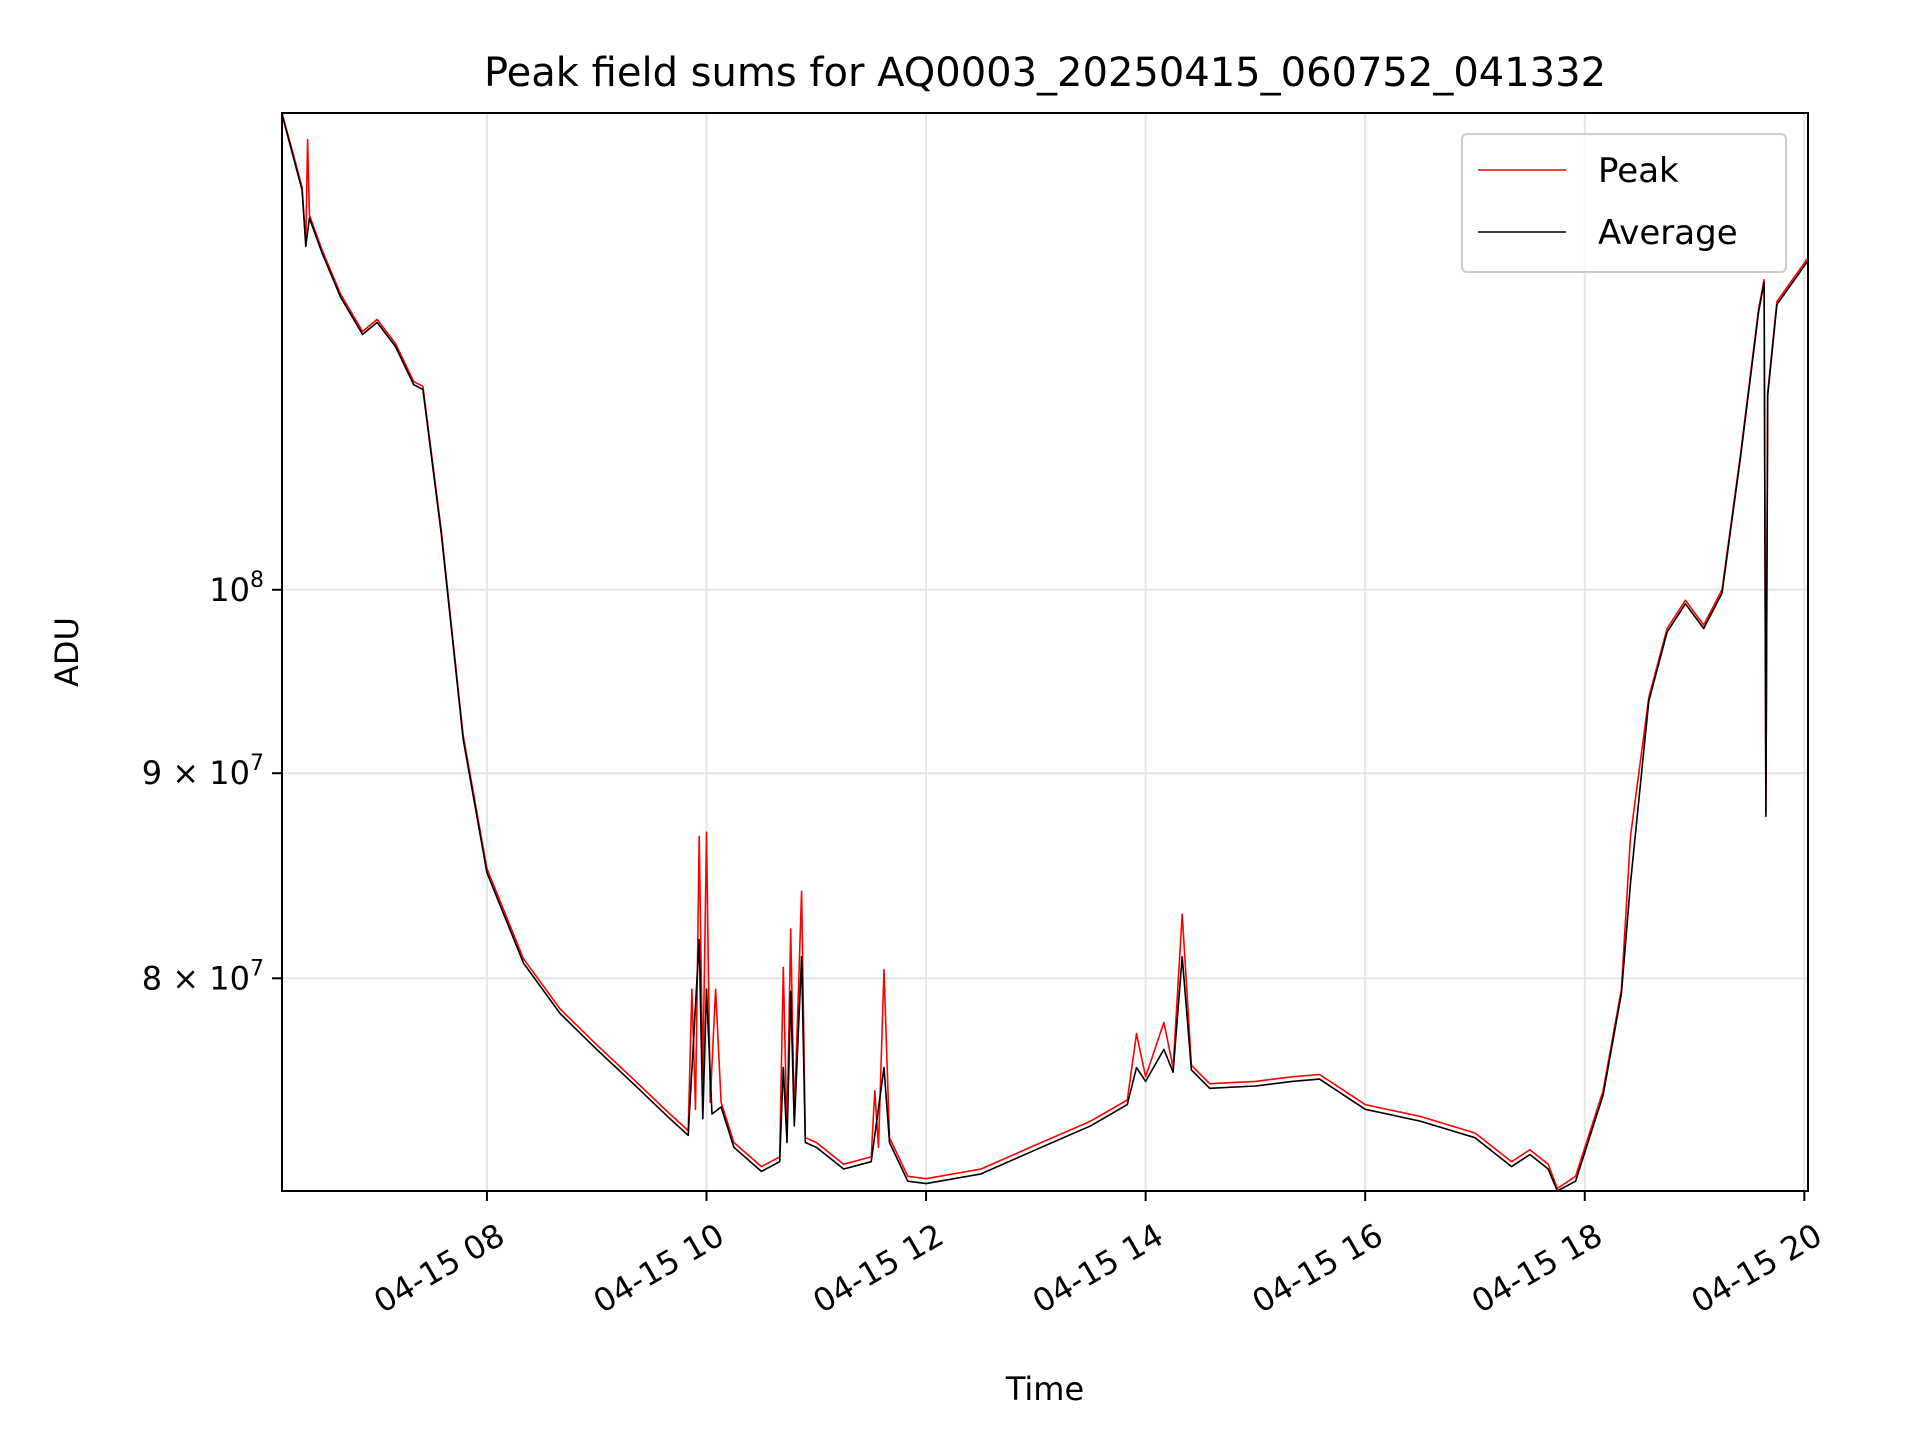  Describe the element at coordinates (67, 652) in the screenshot. I see `y-axis-label: ADU` at that location.